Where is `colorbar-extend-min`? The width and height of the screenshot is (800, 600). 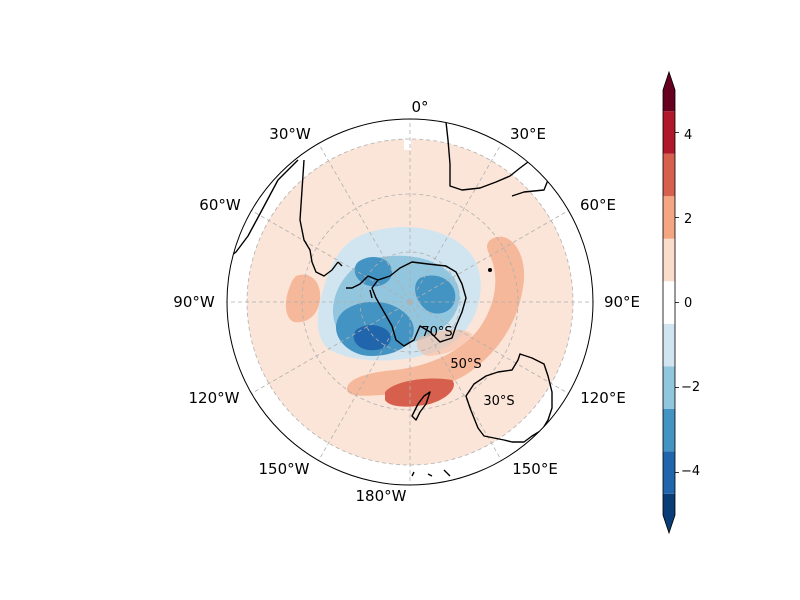 colorbar-extend-min is located at coordinates (669, 524).